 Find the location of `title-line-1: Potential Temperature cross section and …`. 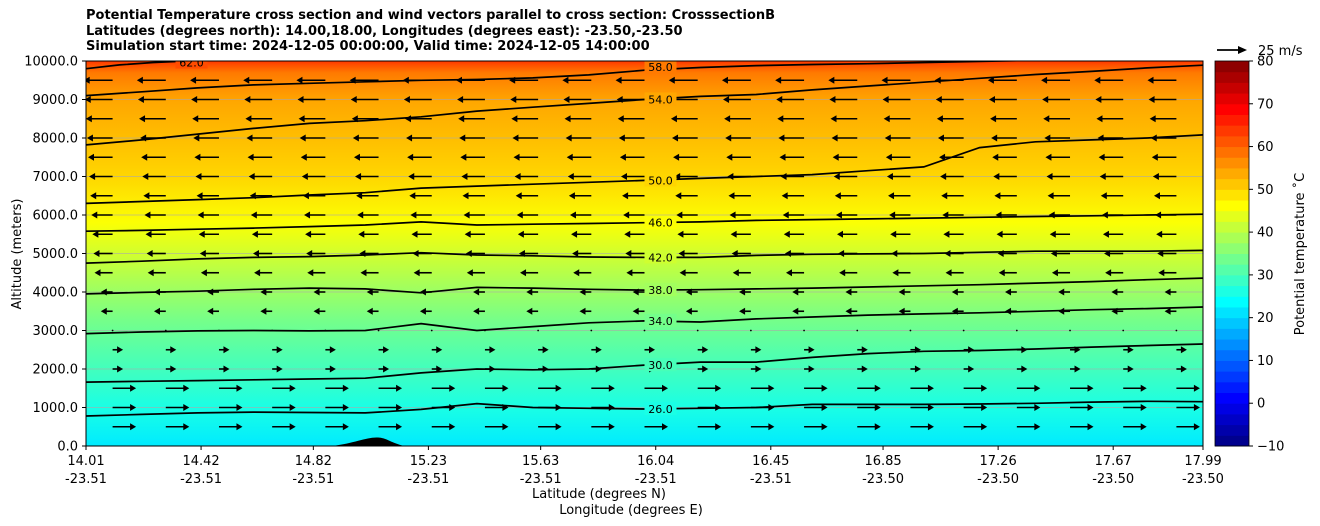

title-line-1: Potential Temperature cross section and … is located at coordinates (431, 15).